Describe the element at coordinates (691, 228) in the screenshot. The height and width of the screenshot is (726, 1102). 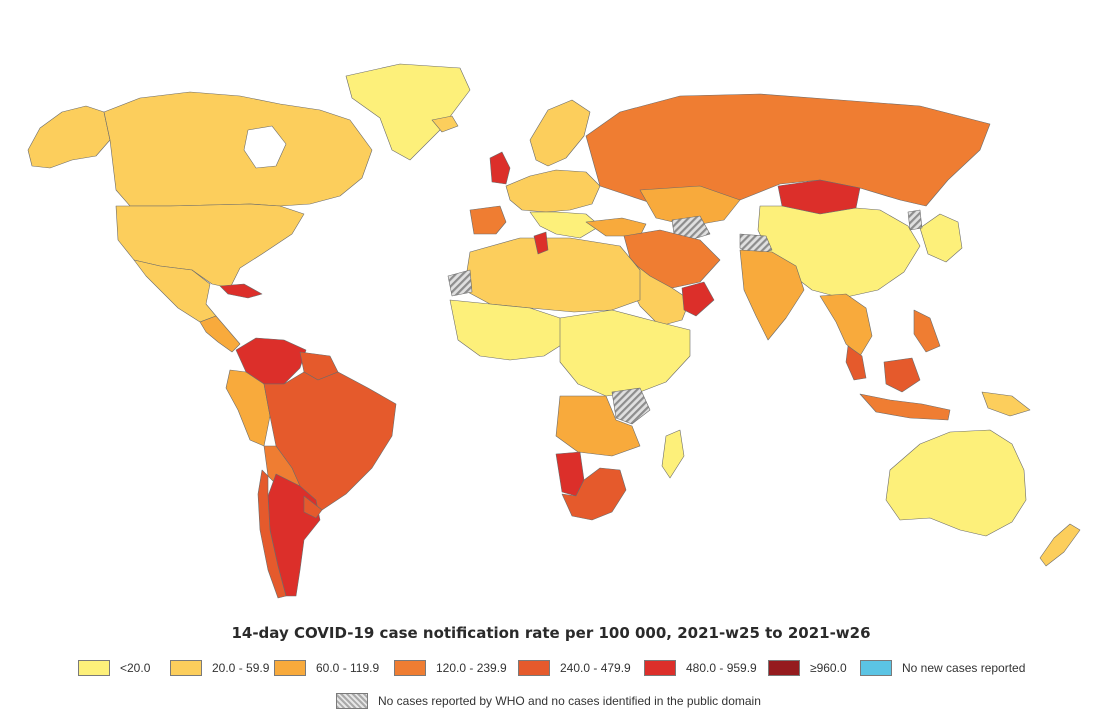
I see `region-central-asia-hatched` at that location.